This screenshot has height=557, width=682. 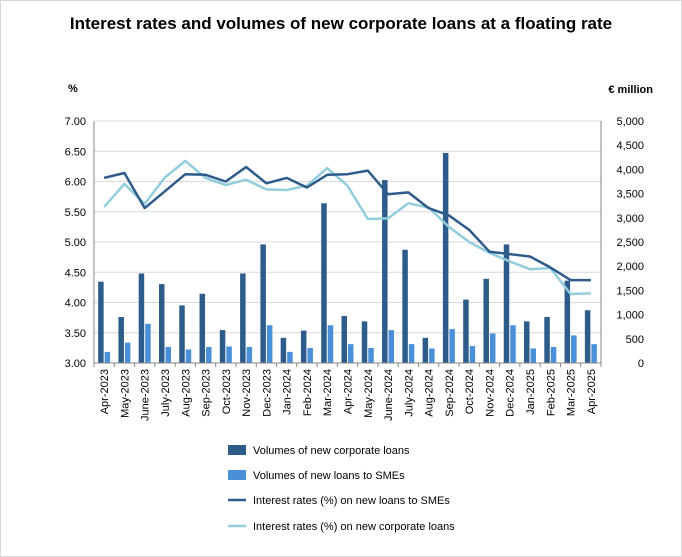 What do you see at coordinates (75, 243) in the screenshot?
I see `left-tick-label: 5.00` at bounding box center [75, 243].